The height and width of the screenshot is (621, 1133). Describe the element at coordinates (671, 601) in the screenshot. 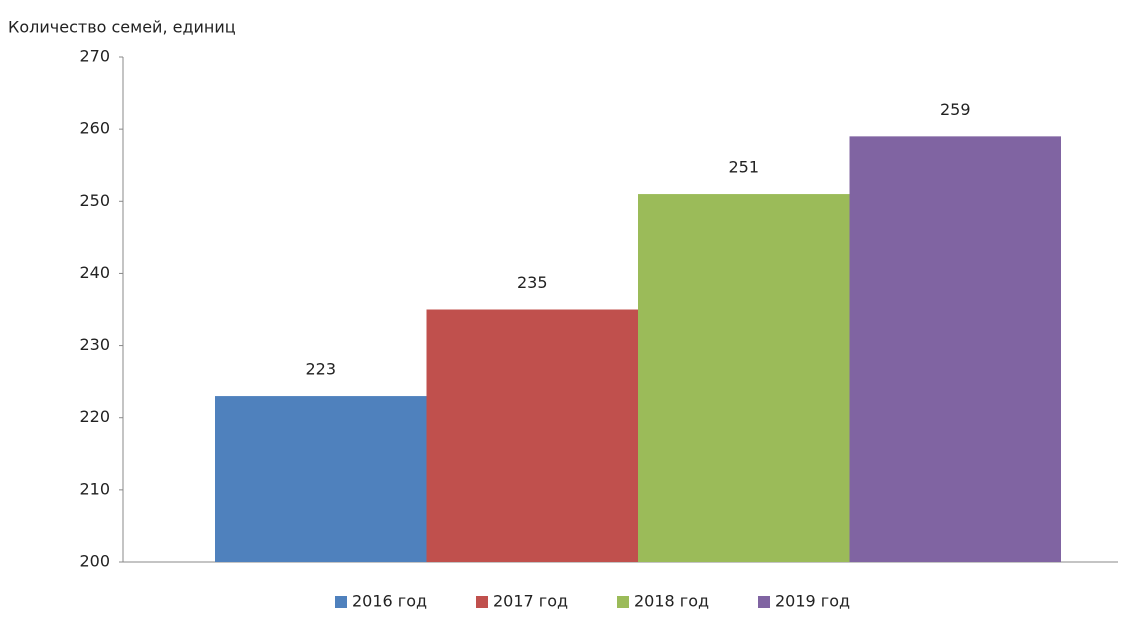

I see `legend-label: 2018 год` at that location.